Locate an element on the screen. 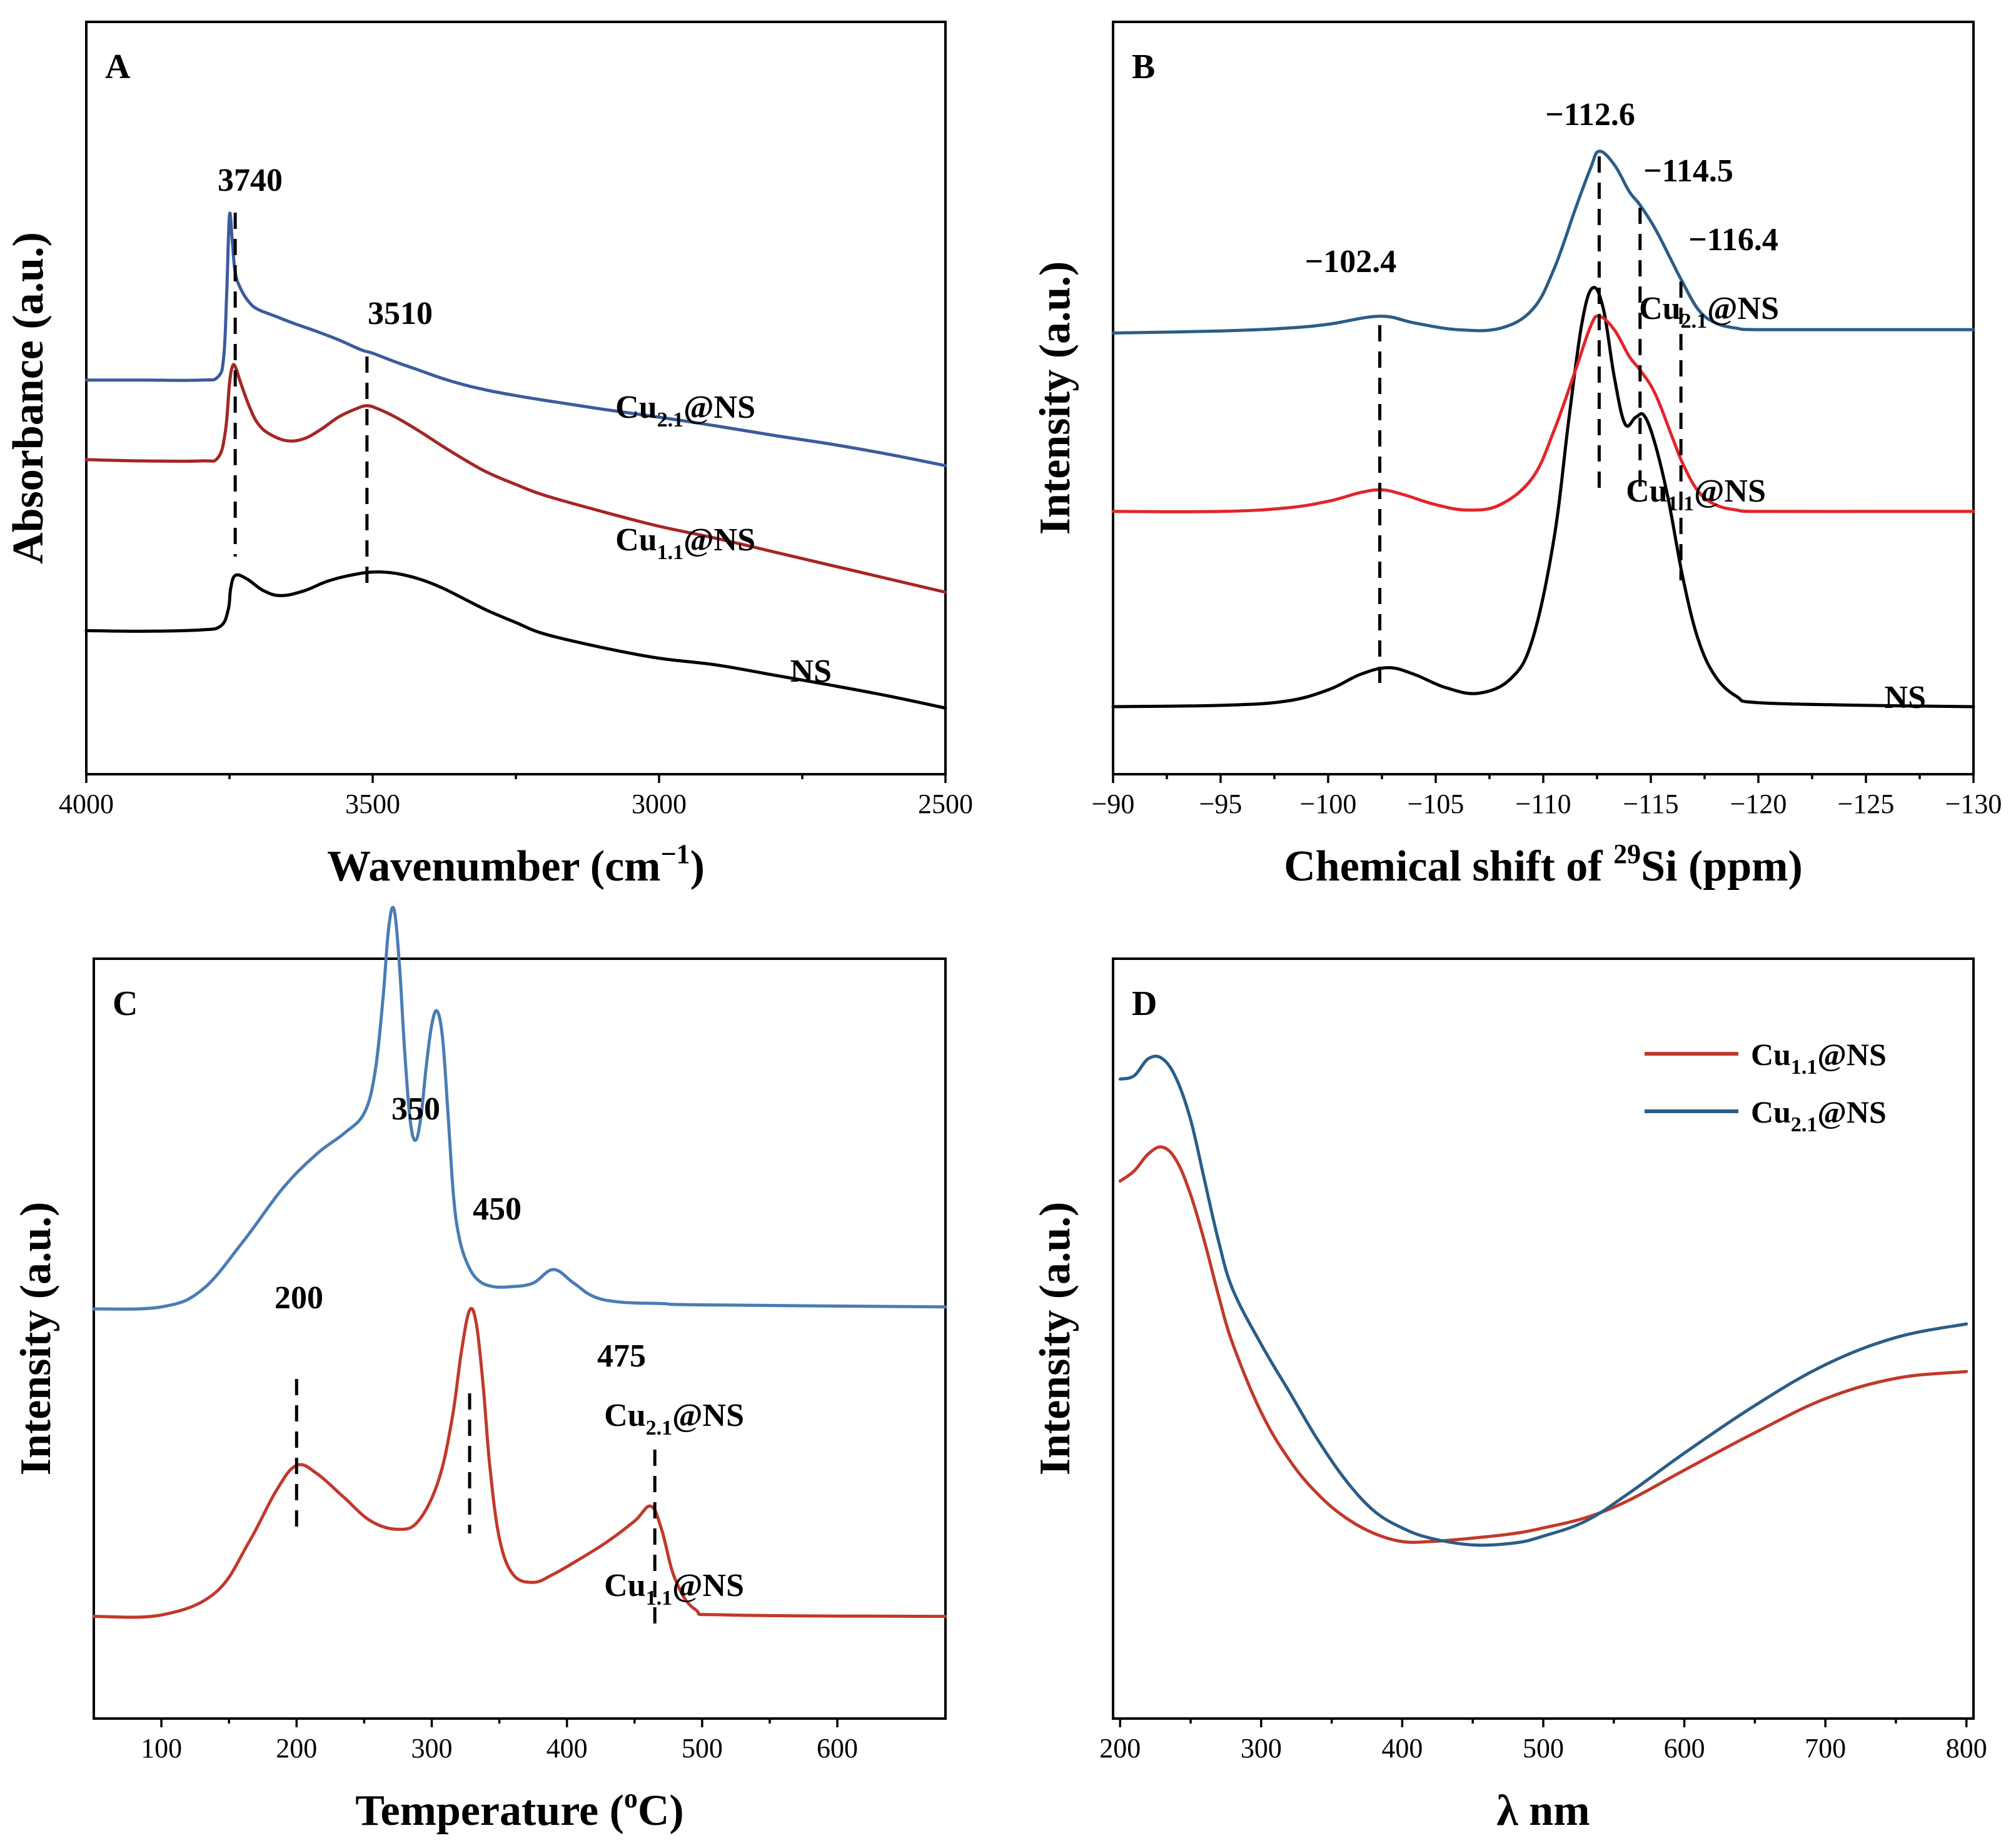 The width and height of the screenshot is (2011, 1848). peak-annotation: 350 is located at coordinates (416, 1109).